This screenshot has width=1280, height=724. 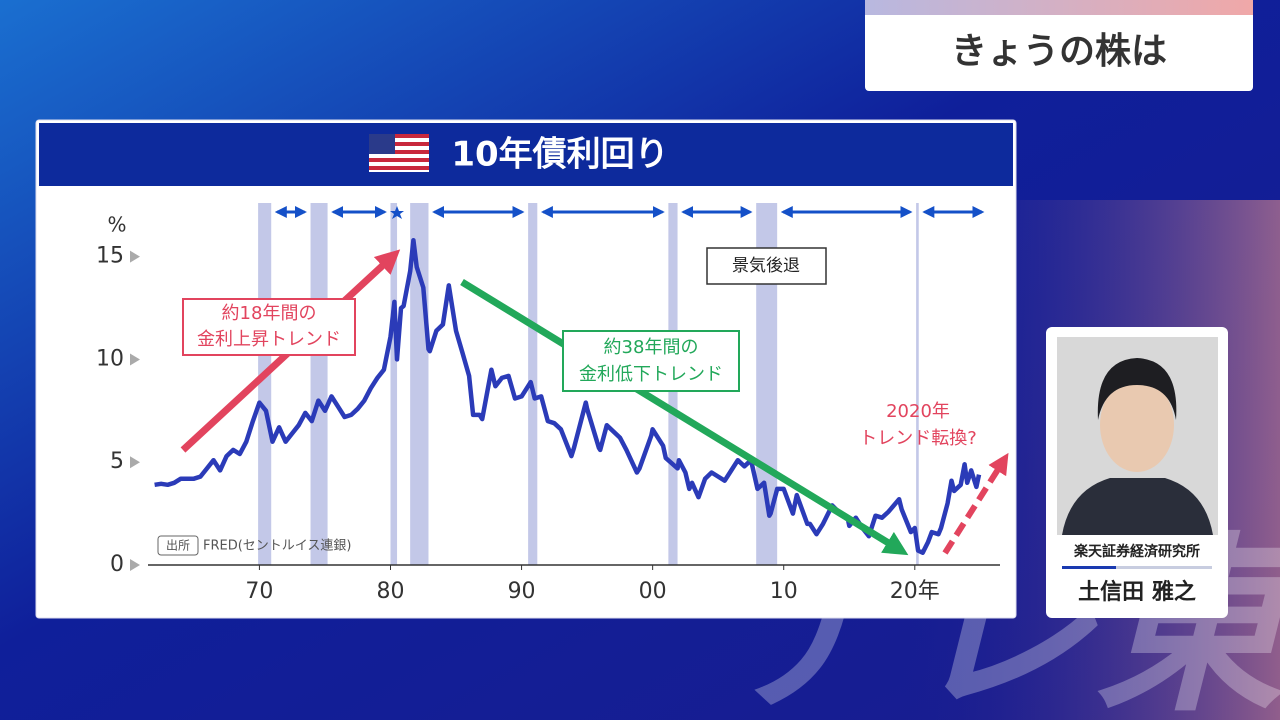 What do you see at coordinates (269, 313) in the screenshot?
I see `annotation-text: 約18年間の` at bounding box center [269, 313].